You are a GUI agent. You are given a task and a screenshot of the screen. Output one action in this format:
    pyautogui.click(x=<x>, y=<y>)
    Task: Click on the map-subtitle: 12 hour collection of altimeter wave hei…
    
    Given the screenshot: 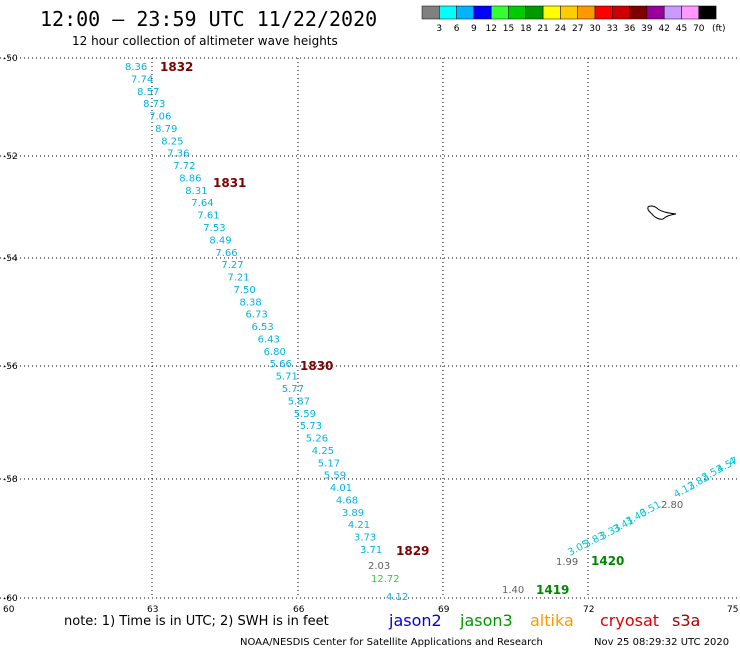 What is the action you would take?
    pyautogui.click(x=205, y=41)
    